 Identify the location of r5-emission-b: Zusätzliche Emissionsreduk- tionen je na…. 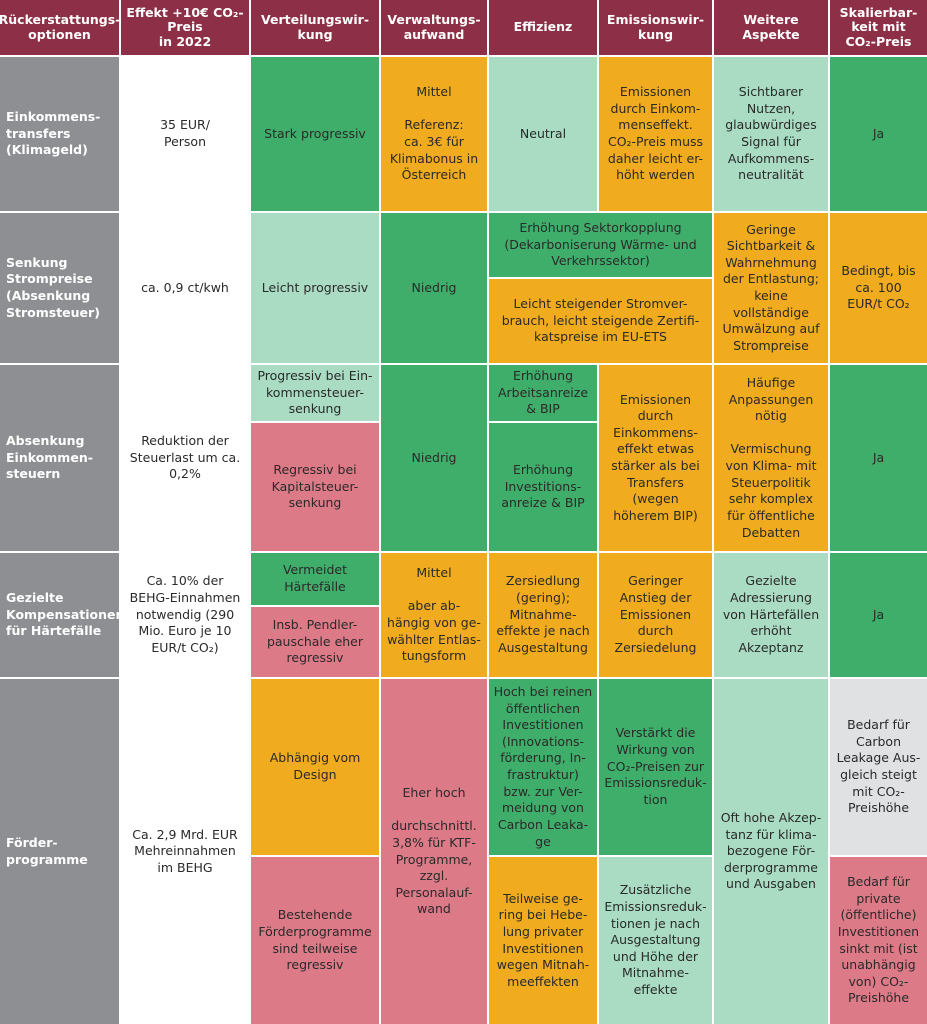
(655, 940).